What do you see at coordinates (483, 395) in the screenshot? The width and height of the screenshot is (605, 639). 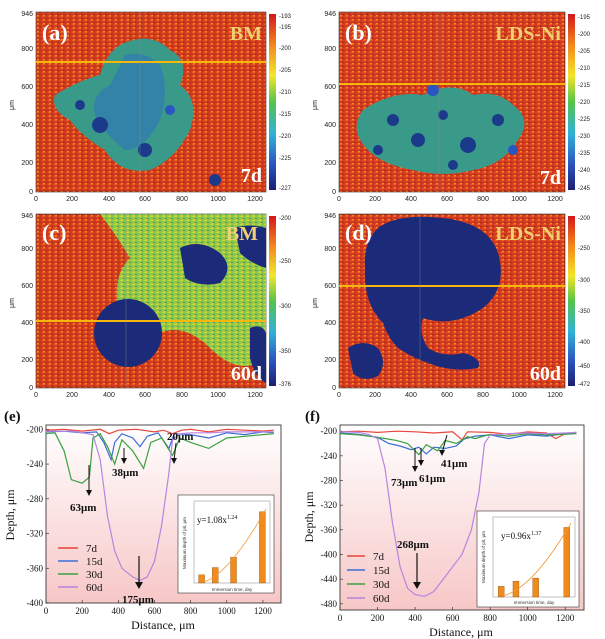 I see `x-tick: 800` at bounding box center [483, 395].